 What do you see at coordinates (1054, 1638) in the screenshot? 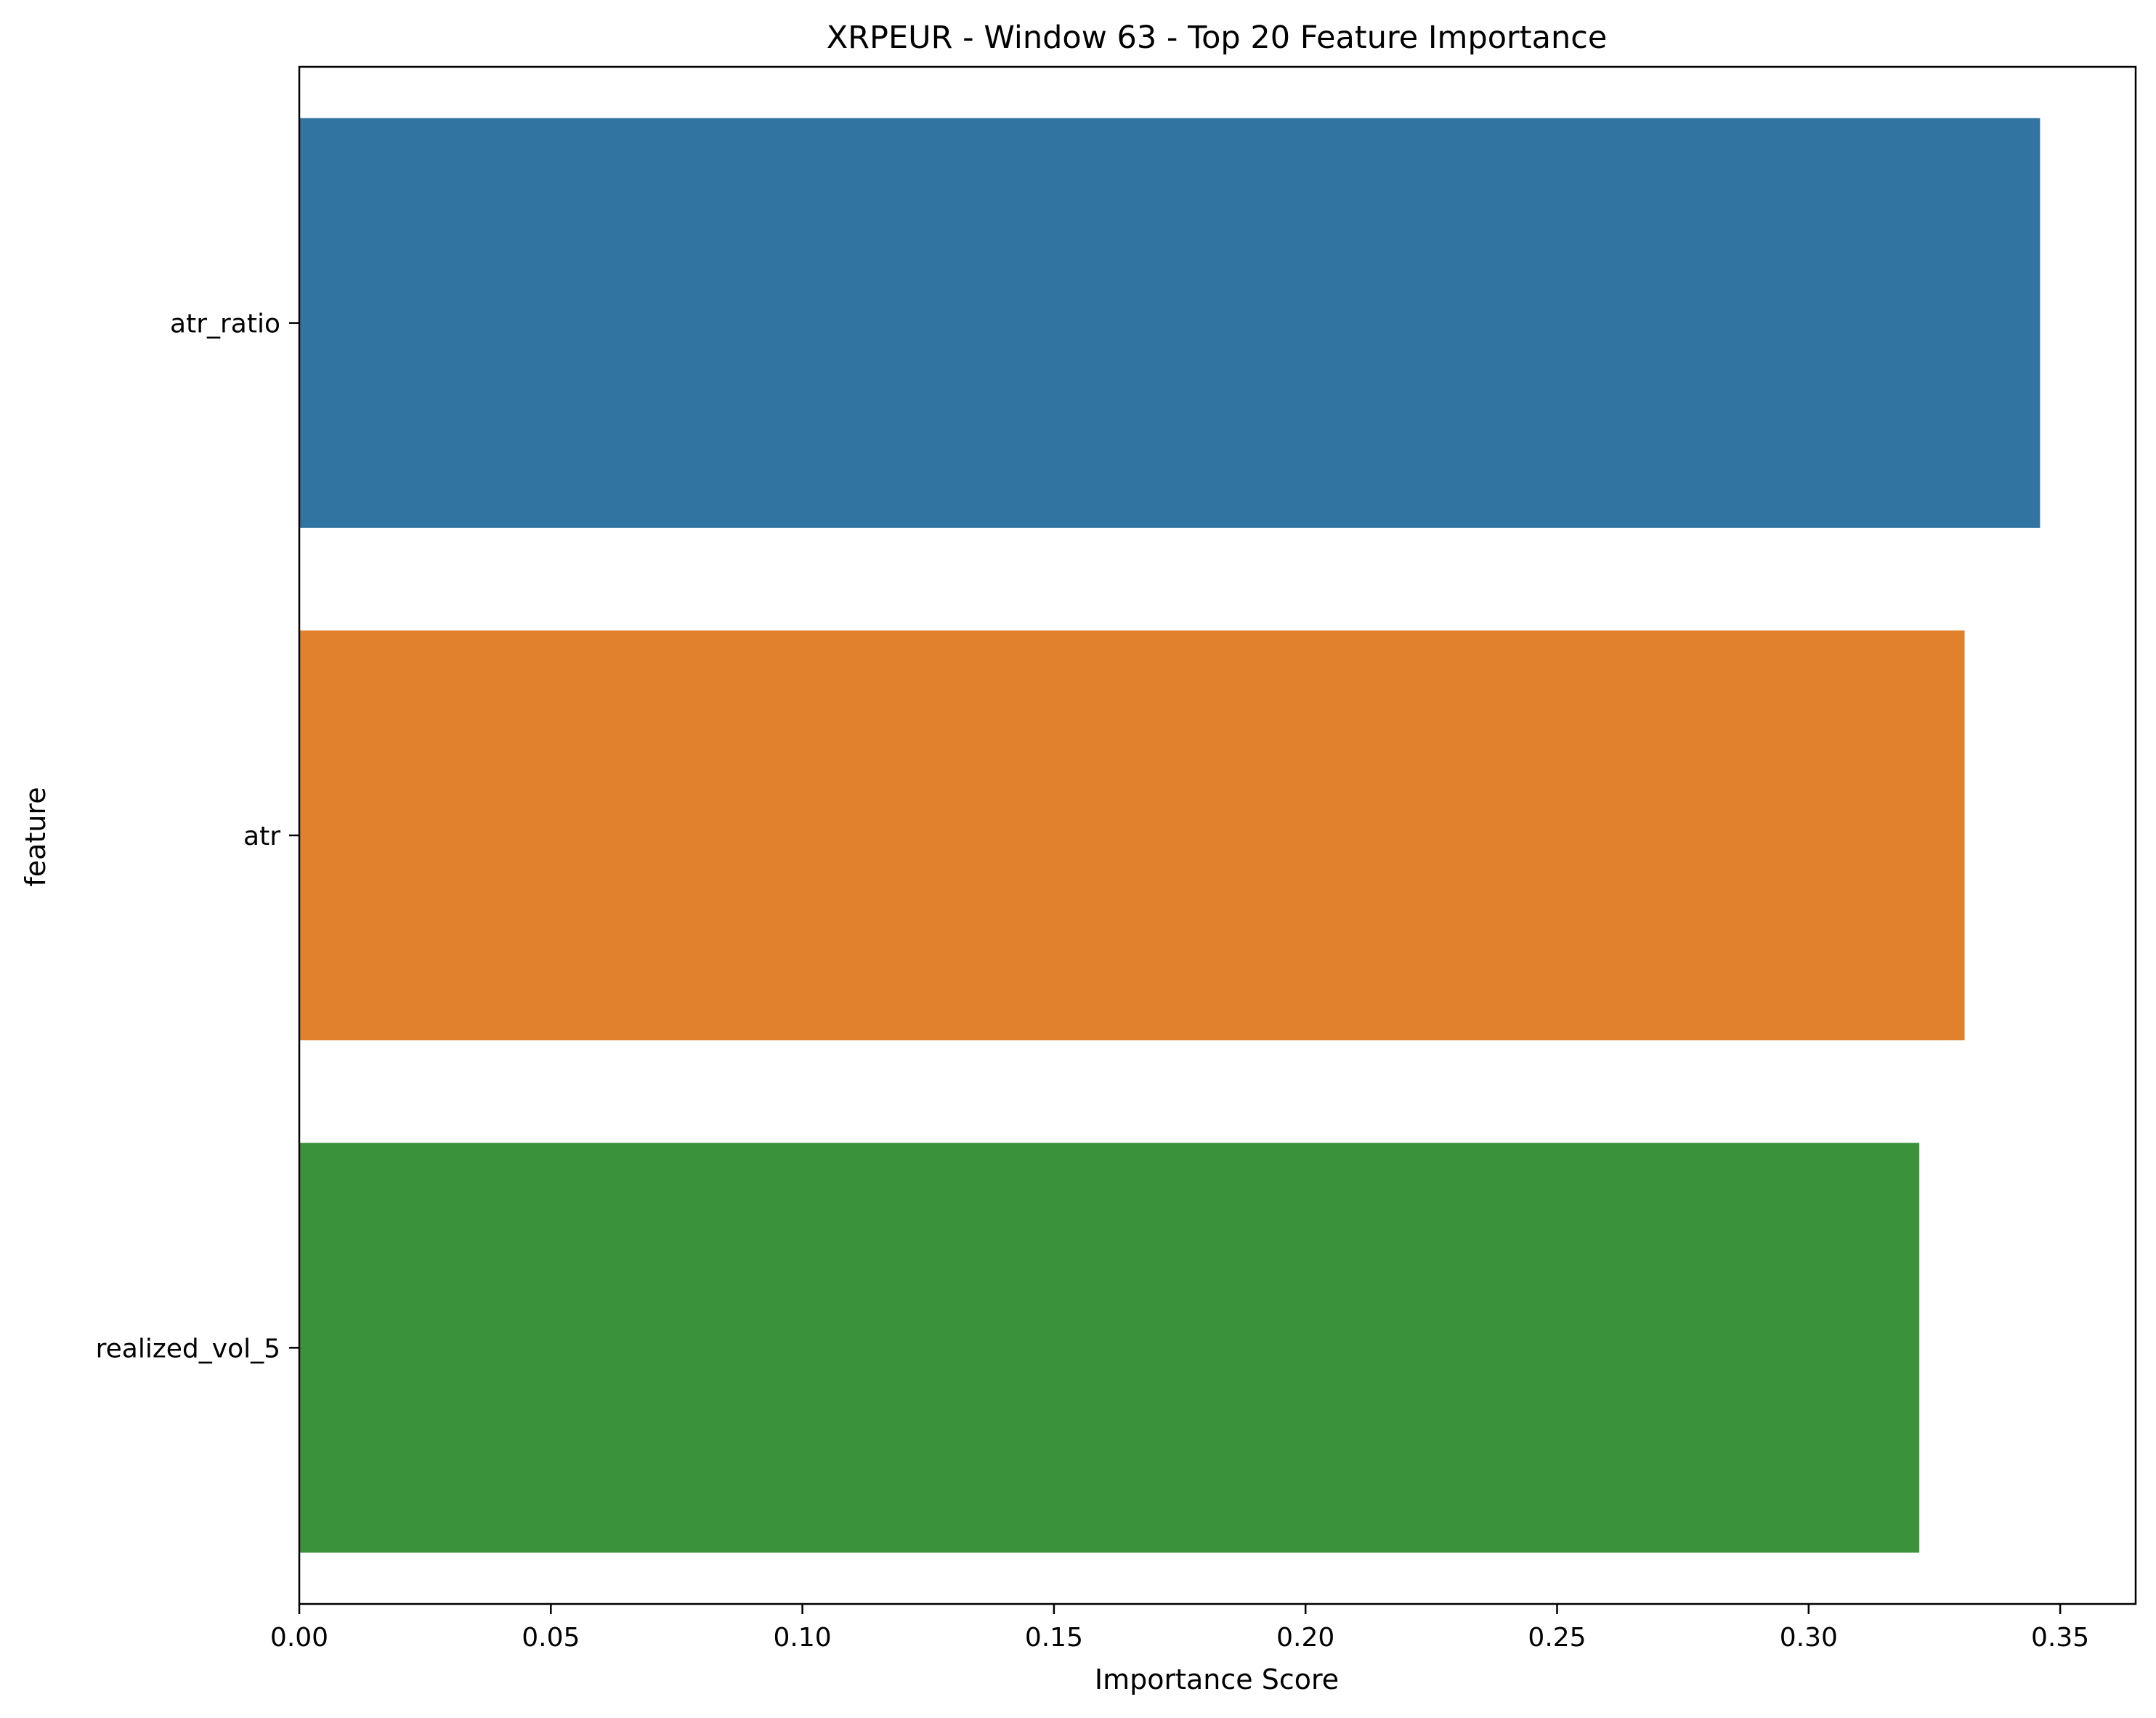
I see `x-tick-label: 0.15` at bounding box center [1054, 1638].